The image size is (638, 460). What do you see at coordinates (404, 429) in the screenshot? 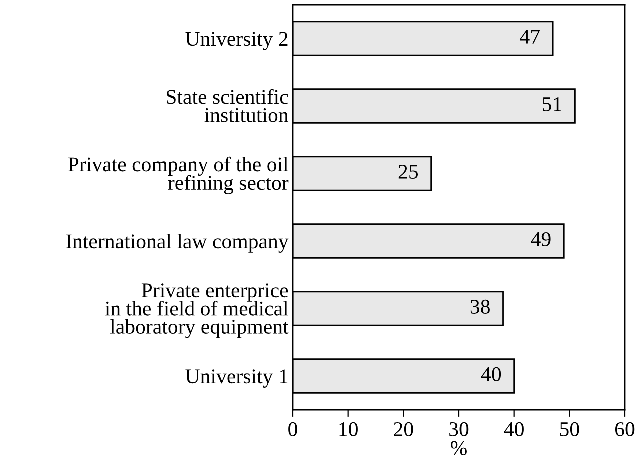
I see `x-tick-label: 20` at bounding box center [404, 429].